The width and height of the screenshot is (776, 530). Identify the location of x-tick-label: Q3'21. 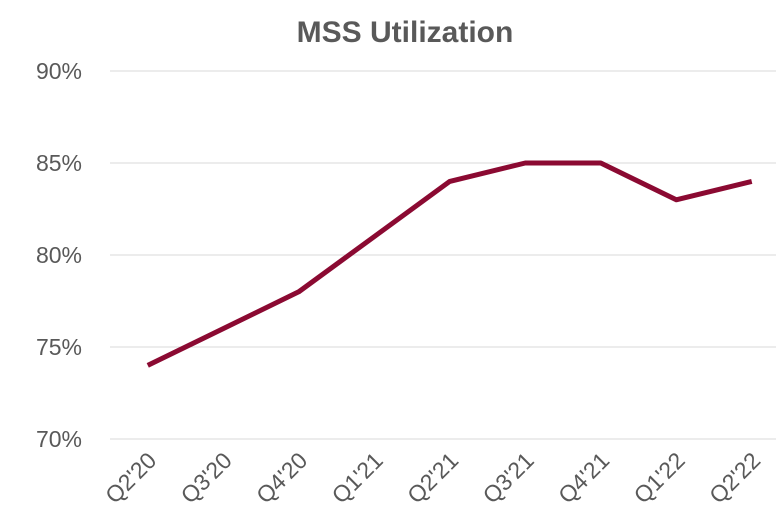
(508, 477).